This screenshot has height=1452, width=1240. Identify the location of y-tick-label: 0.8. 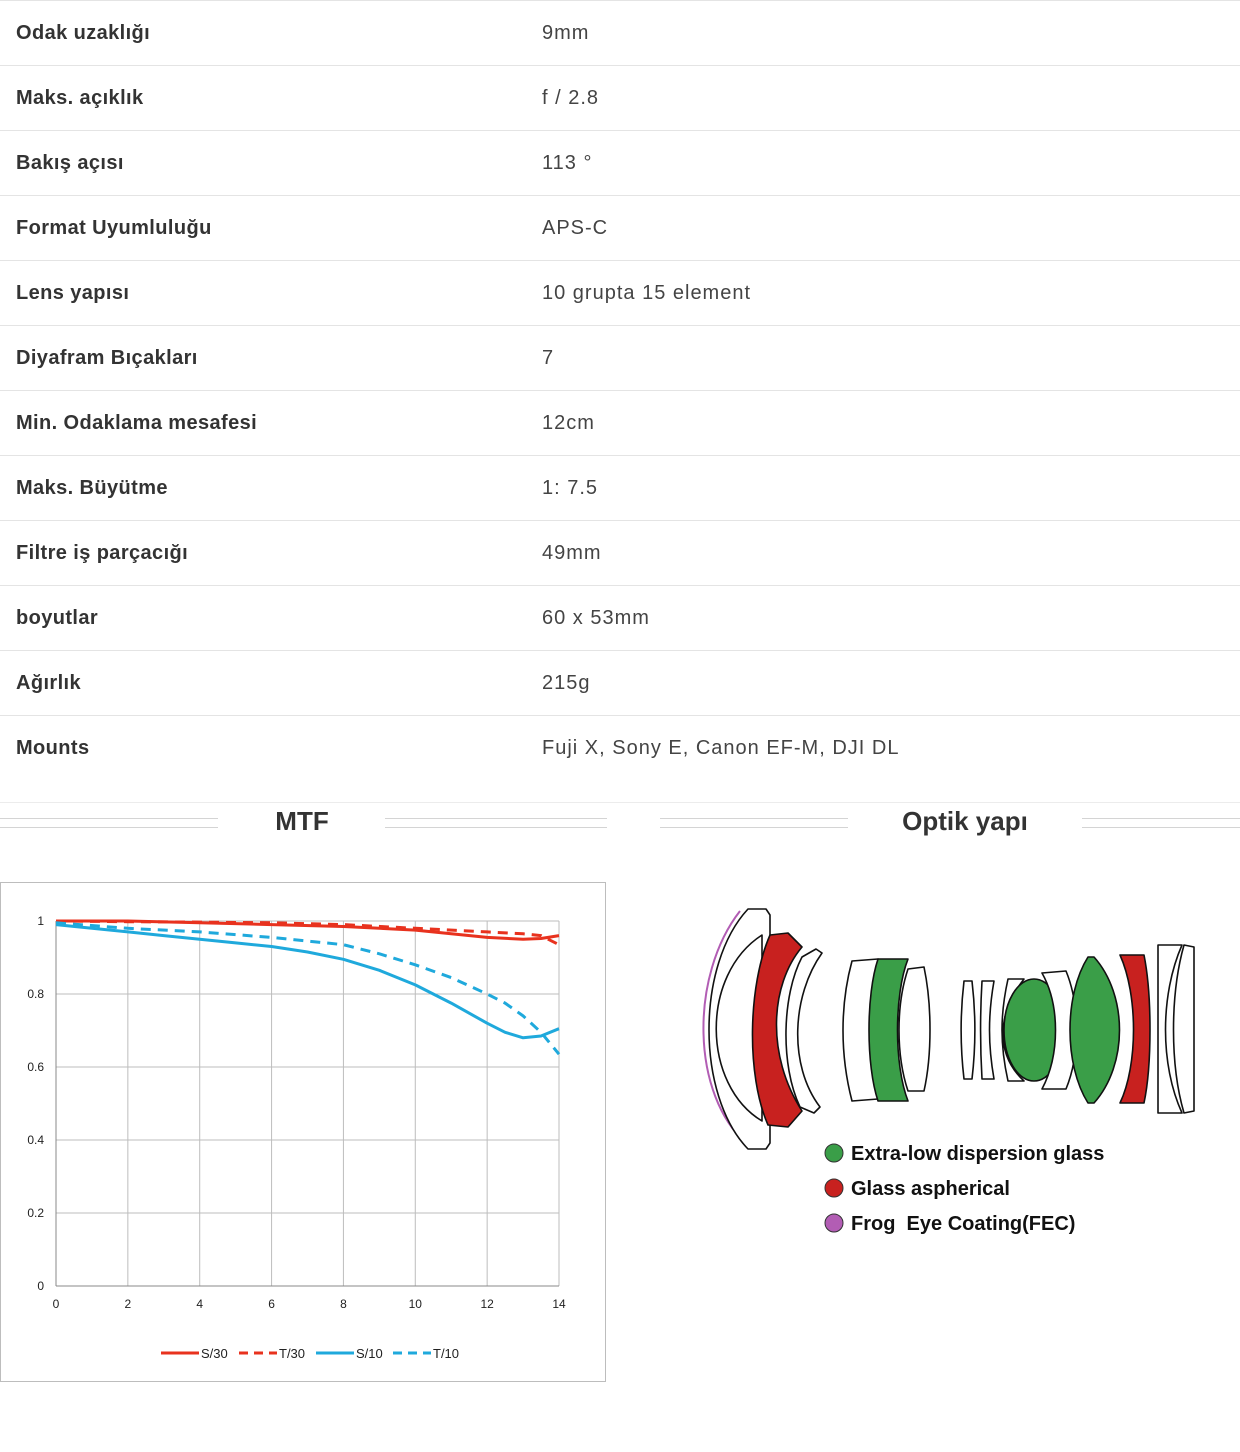
(35, 994).